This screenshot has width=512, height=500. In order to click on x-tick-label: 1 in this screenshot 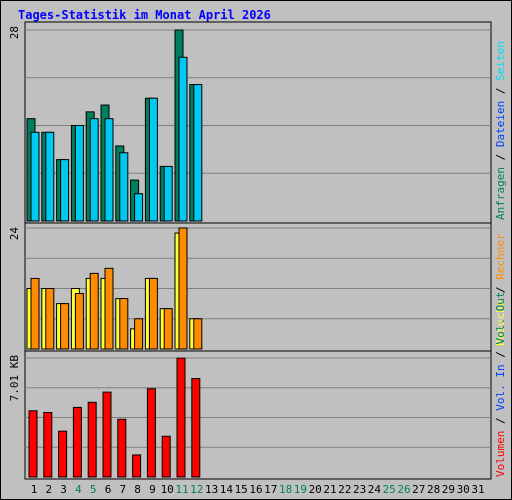, I will do `click(34, 489)`.